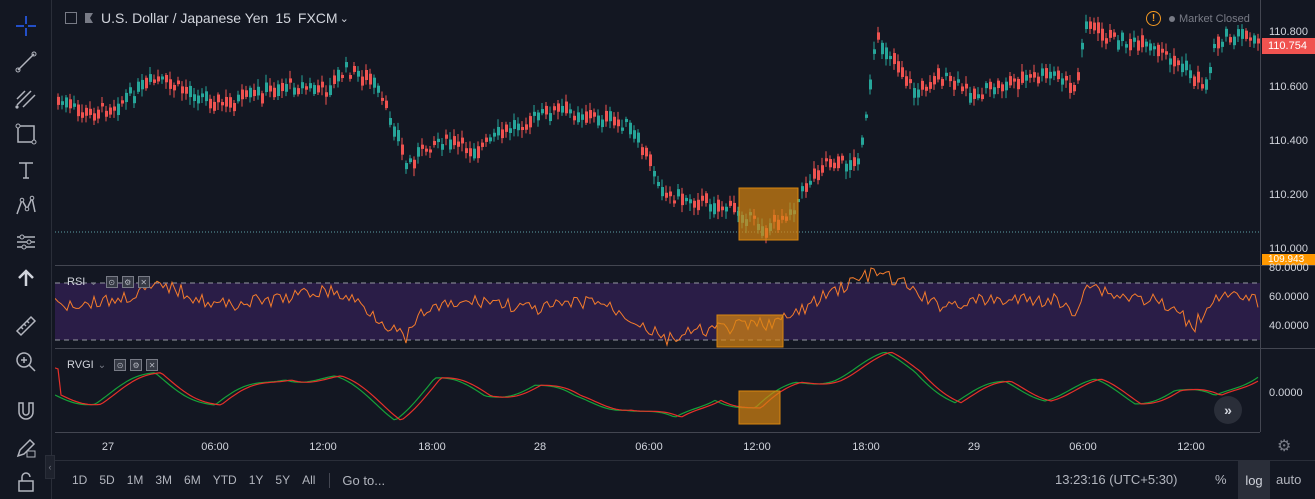 The image size is (1315, 499). Describe the element at coordinates (26, 326) in the screenshot. I see `ruler-icon` at that location.